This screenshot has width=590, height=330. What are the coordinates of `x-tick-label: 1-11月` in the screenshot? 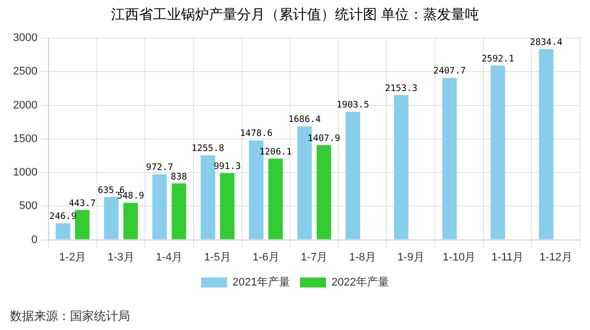 It's located at (507, 257).